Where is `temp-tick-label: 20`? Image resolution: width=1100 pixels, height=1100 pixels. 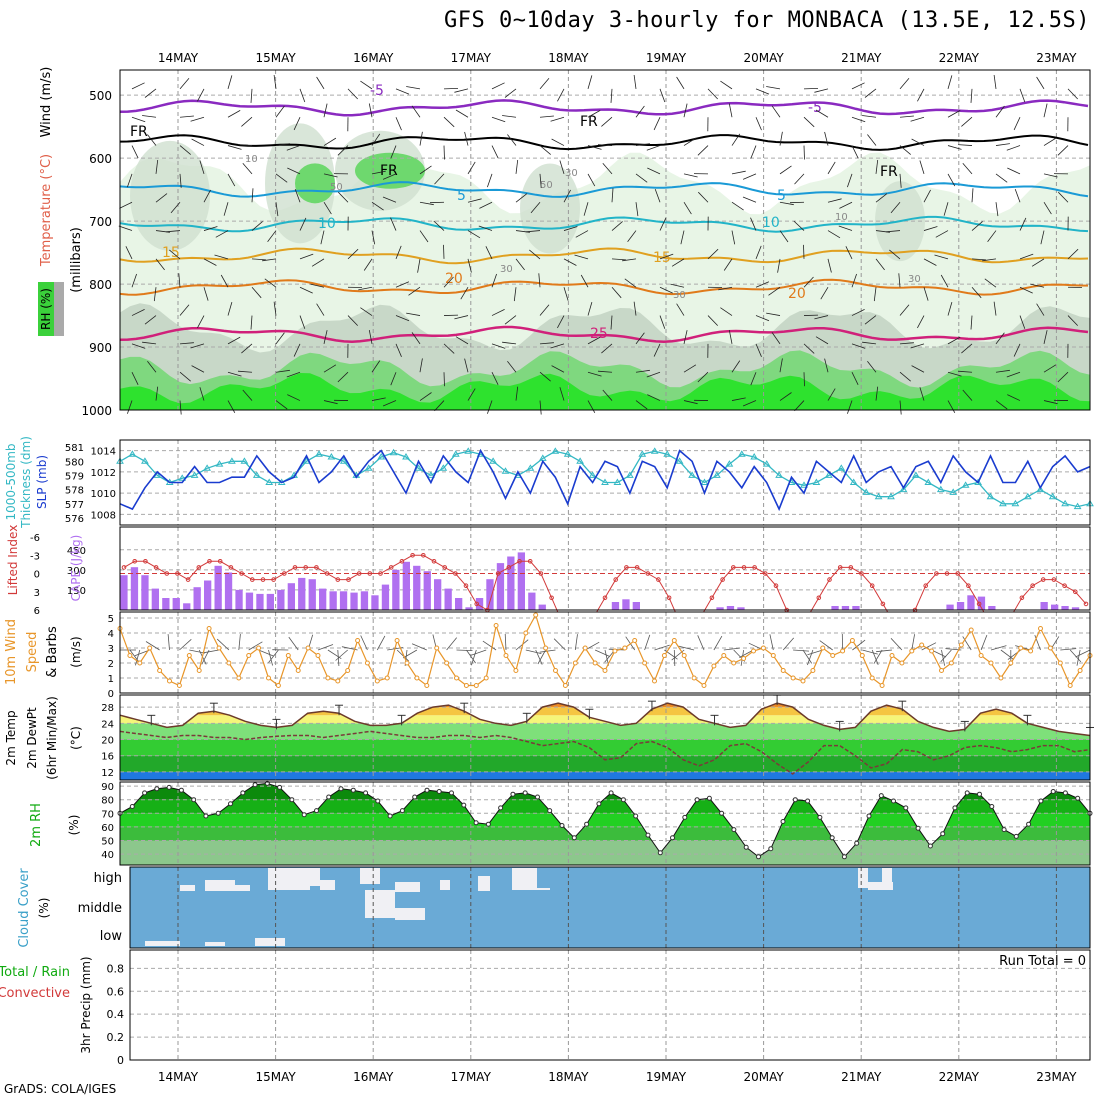 temp-tick-label: 20 is located at coordinates (107, 741).